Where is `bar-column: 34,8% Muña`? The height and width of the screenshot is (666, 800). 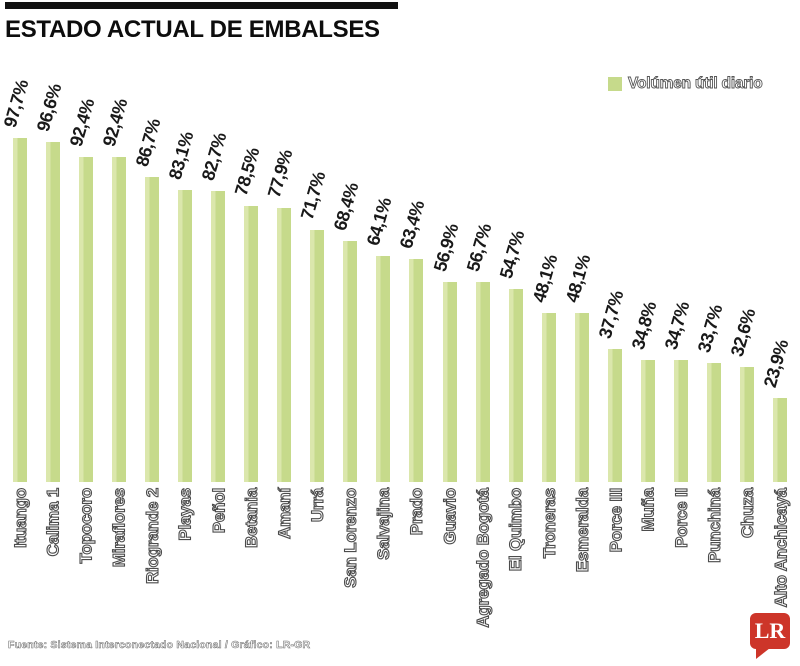
bar-column: 34,8% Muña is located at coordinates (646, 340).